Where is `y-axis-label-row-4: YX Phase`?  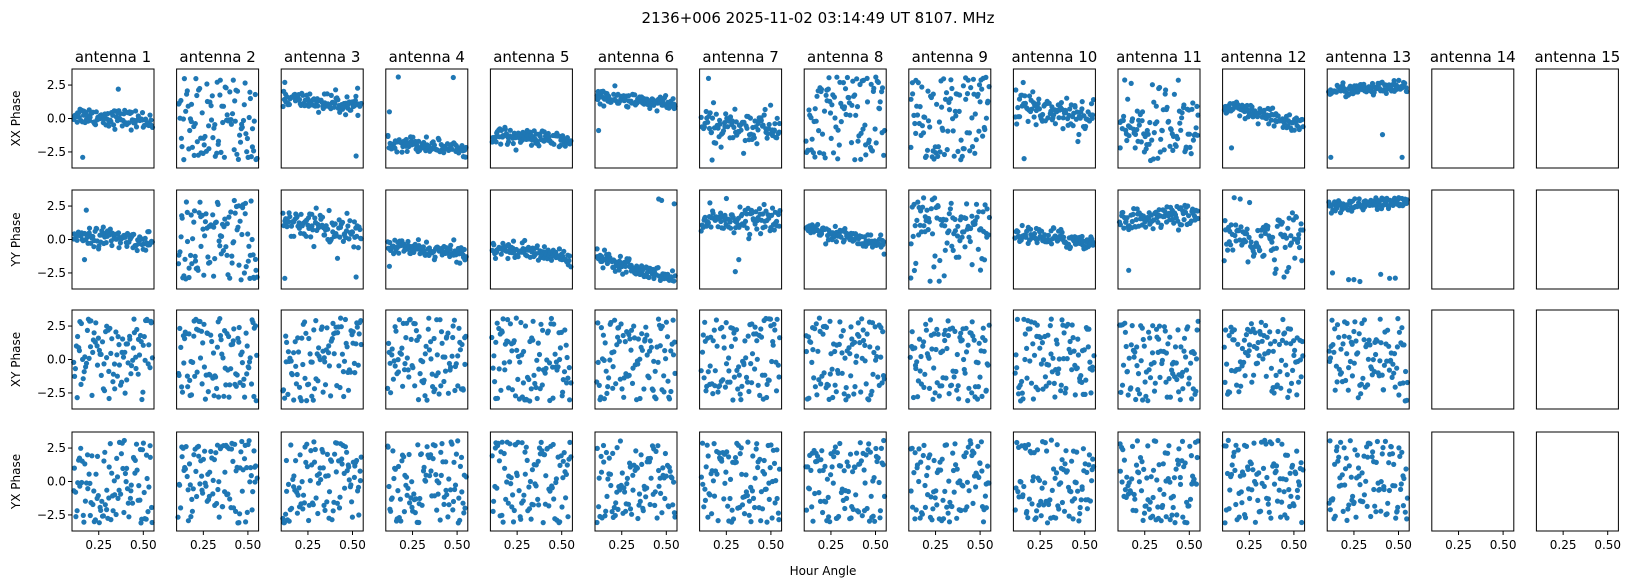
y-axis-label-row-4: YX Phase is located at coordinates (16, 482).